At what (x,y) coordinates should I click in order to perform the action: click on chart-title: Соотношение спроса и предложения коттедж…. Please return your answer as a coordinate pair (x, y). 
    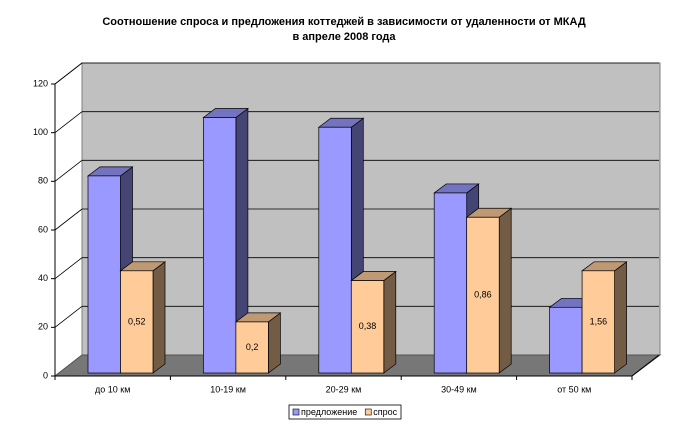
    Looking at the image, I should click on (343, 22).